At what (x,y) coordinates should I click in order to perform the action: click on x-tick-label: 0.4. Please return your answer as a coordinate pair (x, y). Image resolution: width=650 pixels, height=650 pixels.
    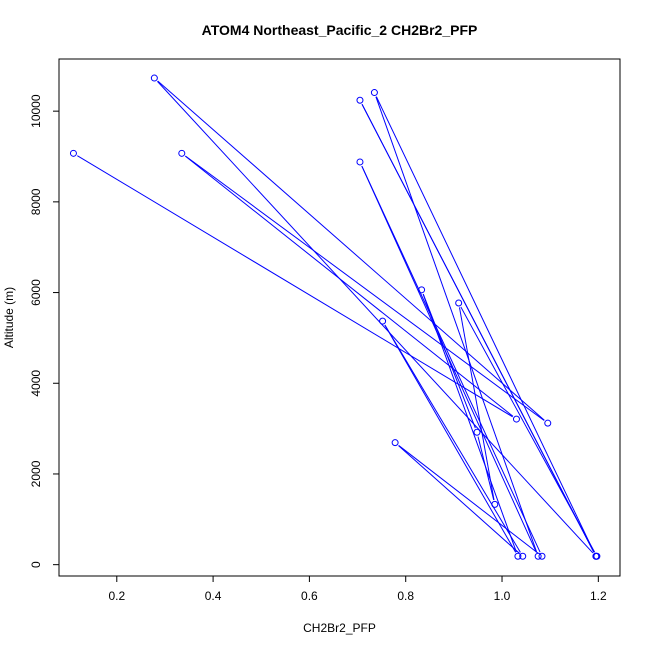
    Looking at the image, I should click on (213, 596).